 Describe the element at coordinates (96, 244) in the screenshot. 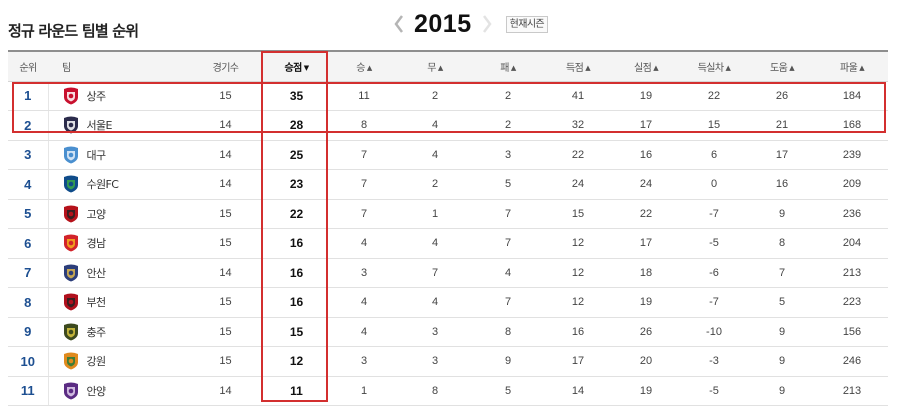

I see `team-name: 경남` at that location.